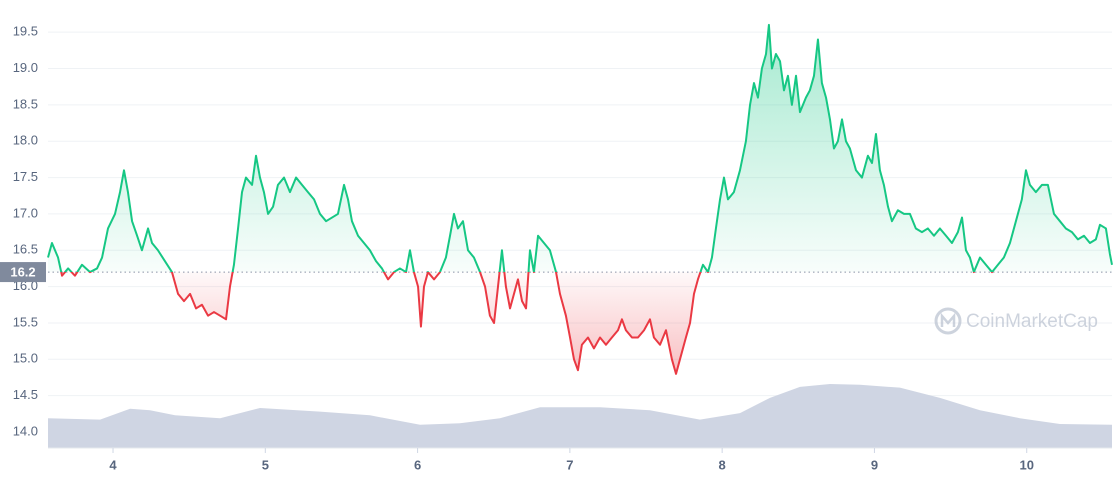 The height and width of the screenshot is (480, 1114). I want to click on x-tick-label: 10, so click(1026, 464).